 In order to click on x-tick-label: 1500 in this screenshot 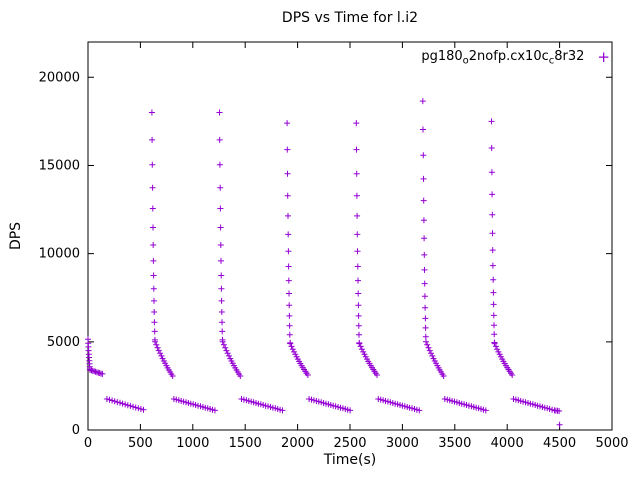, I will do `click(245, 443)`.